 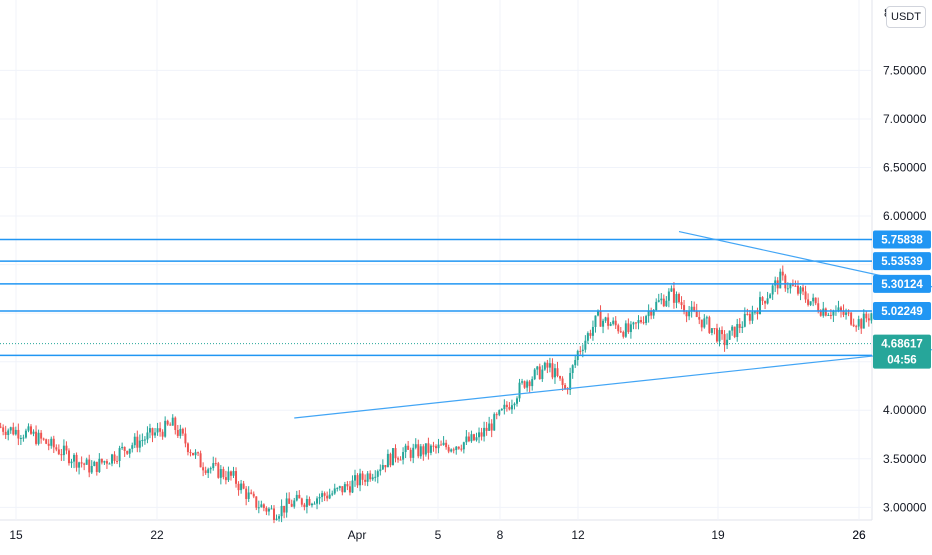 What do you see at coordinates (357, 535) in the screenshot?
I see `x-tick-label: Apr` at bounding box center [357, 535].